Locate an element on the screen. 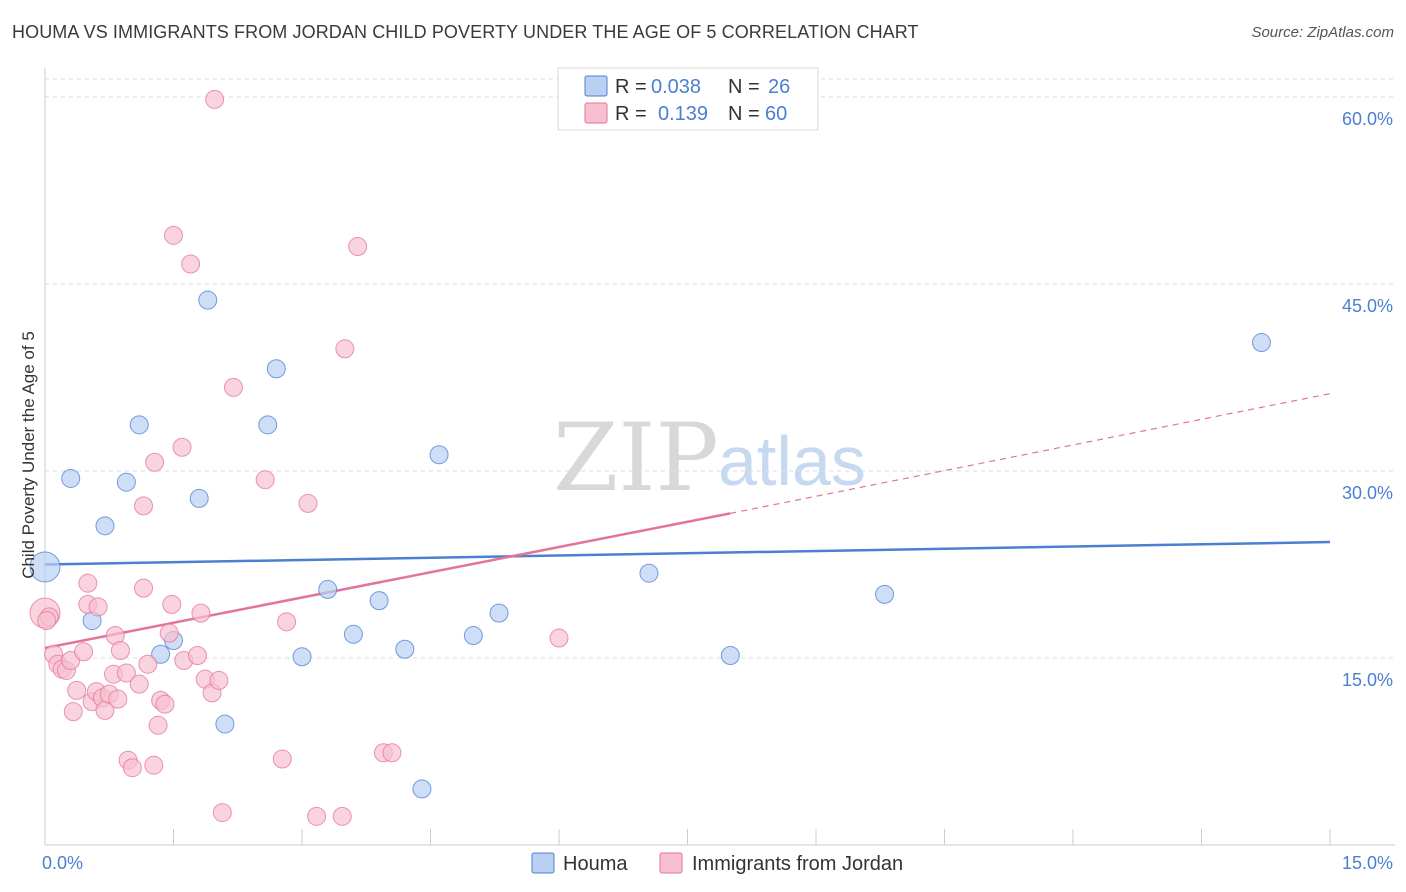 The image size is (1406, 892). houma-n-value: 26 is located at coordinates (779, 87).